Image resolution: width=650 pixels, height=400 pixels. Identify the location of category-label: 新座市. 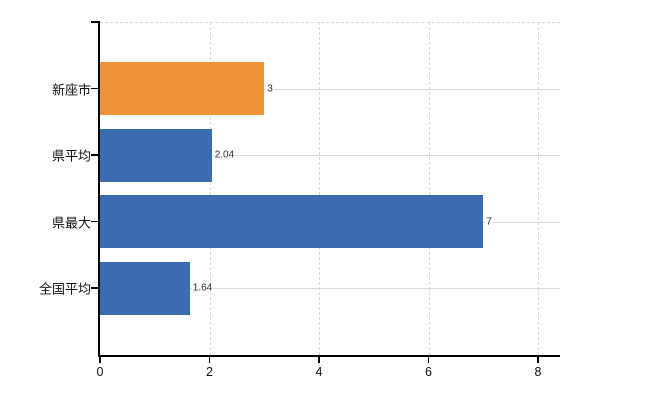
(71, 89).